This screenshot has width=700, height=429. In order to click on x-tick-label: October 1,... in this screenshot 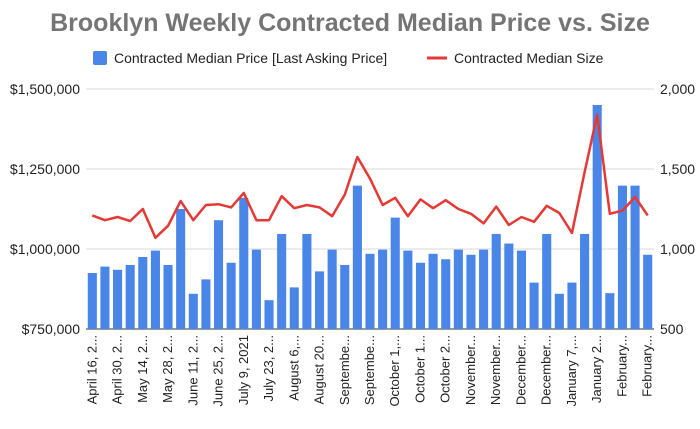, I will do `click(394, 371)`.